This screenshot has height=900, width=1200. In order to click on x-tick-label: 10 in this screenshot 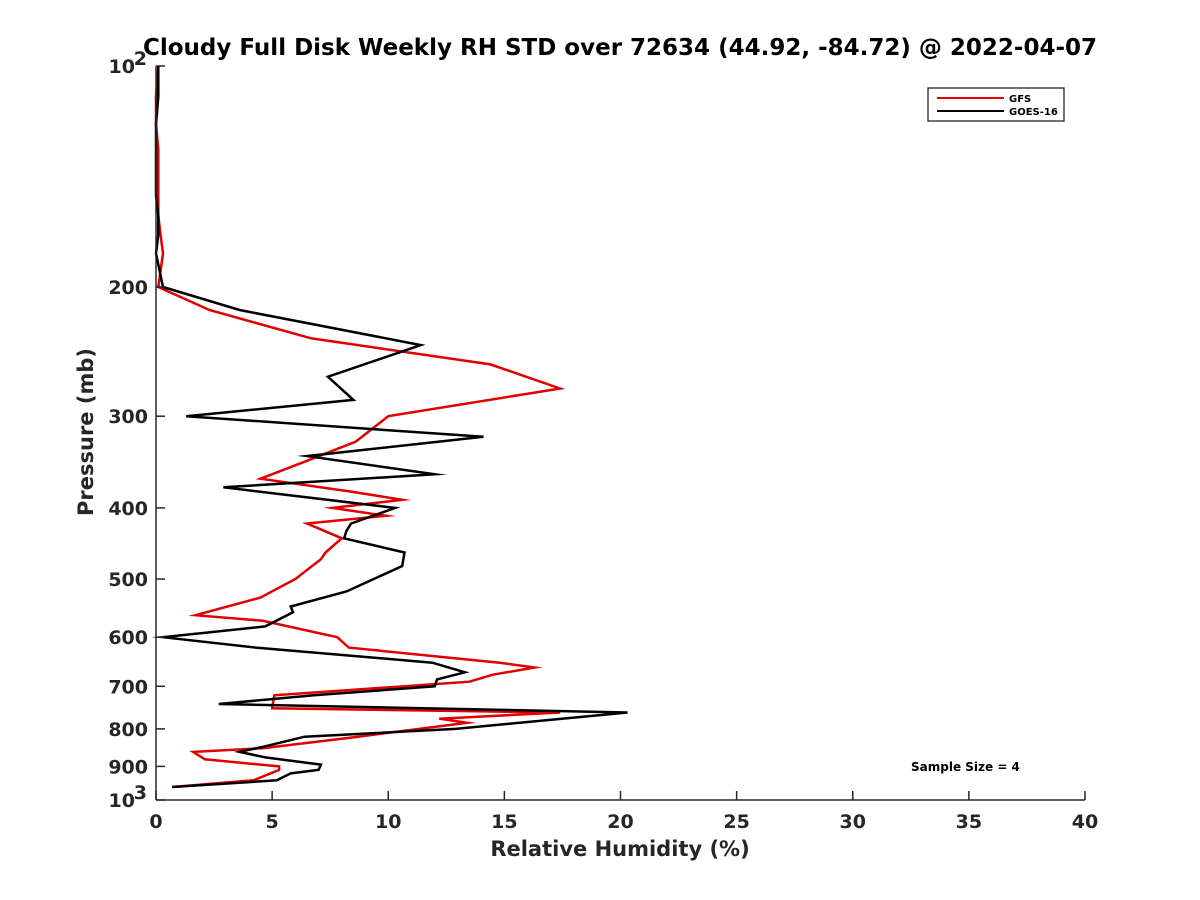, I will do `click(388, 822)`.